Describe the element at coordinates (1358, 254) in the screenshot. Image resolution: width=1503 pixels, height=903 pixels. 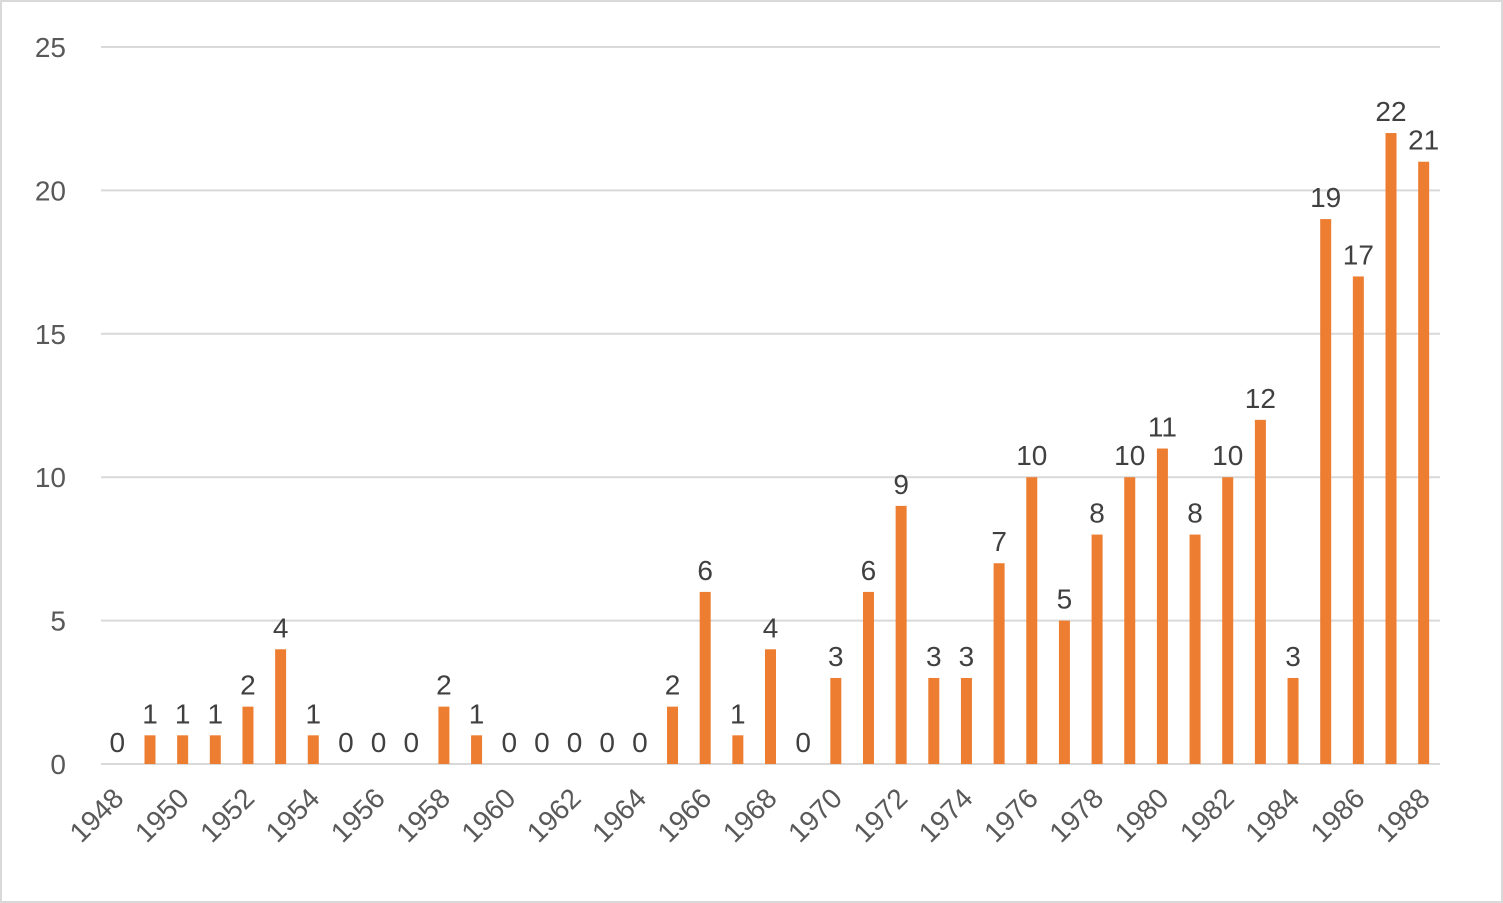
I see `data-label: 17` at that location.